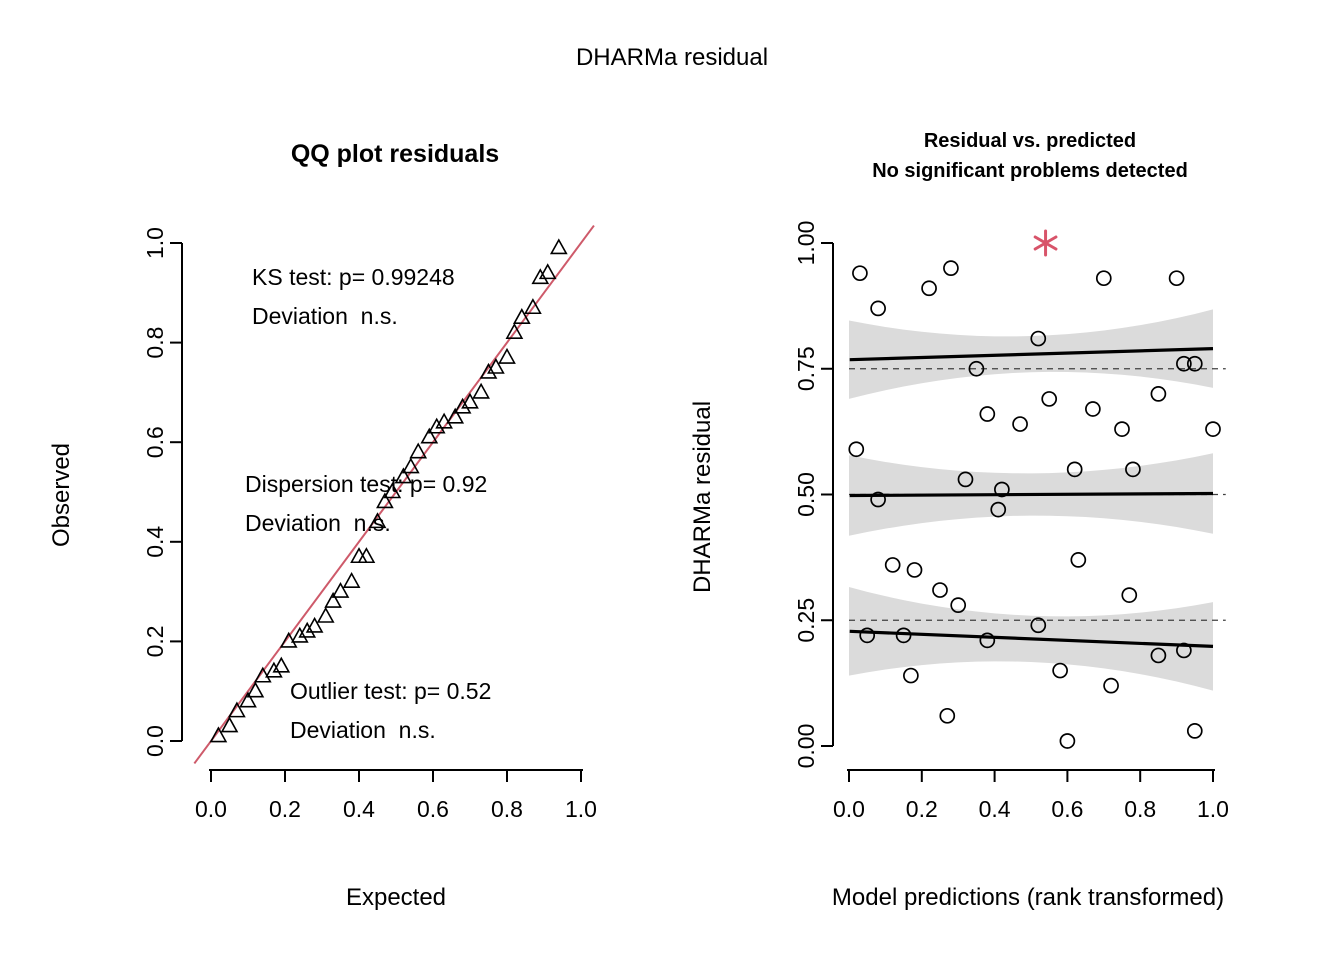  Describe the element at coordinates (581, 809) in the screenshot. I see `qq-x-tick-label: 1.0` at that location.